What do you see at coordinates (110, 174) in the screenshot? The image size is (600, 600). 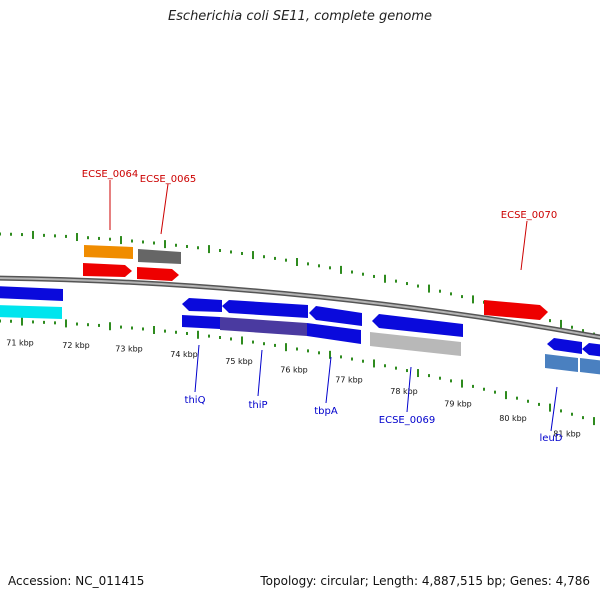 I see `gene-label-ECSE_0064: ECSE_0064` at bounding box center [110, 174].